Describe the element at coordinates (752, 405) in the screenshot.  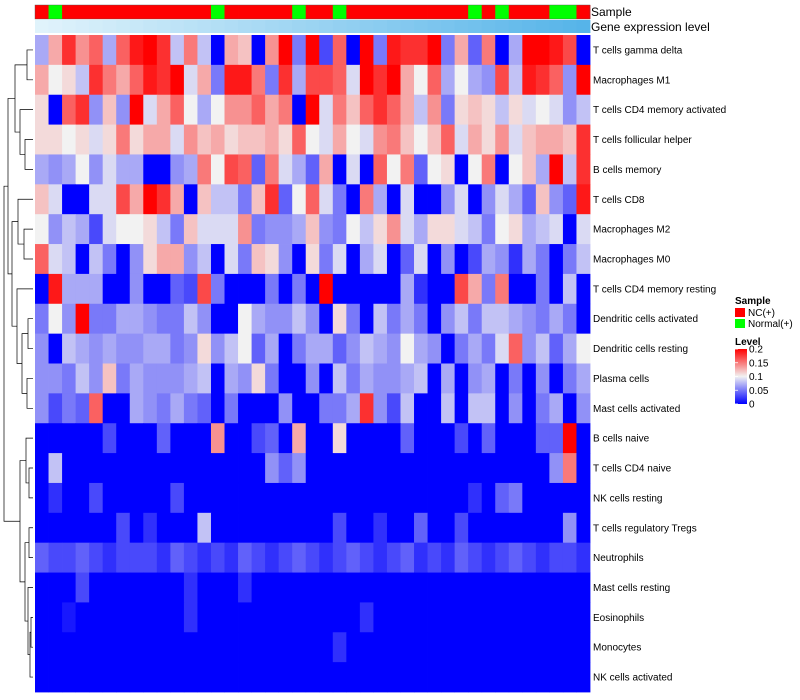
I see `legend-level-tick-label: 0` at that location.